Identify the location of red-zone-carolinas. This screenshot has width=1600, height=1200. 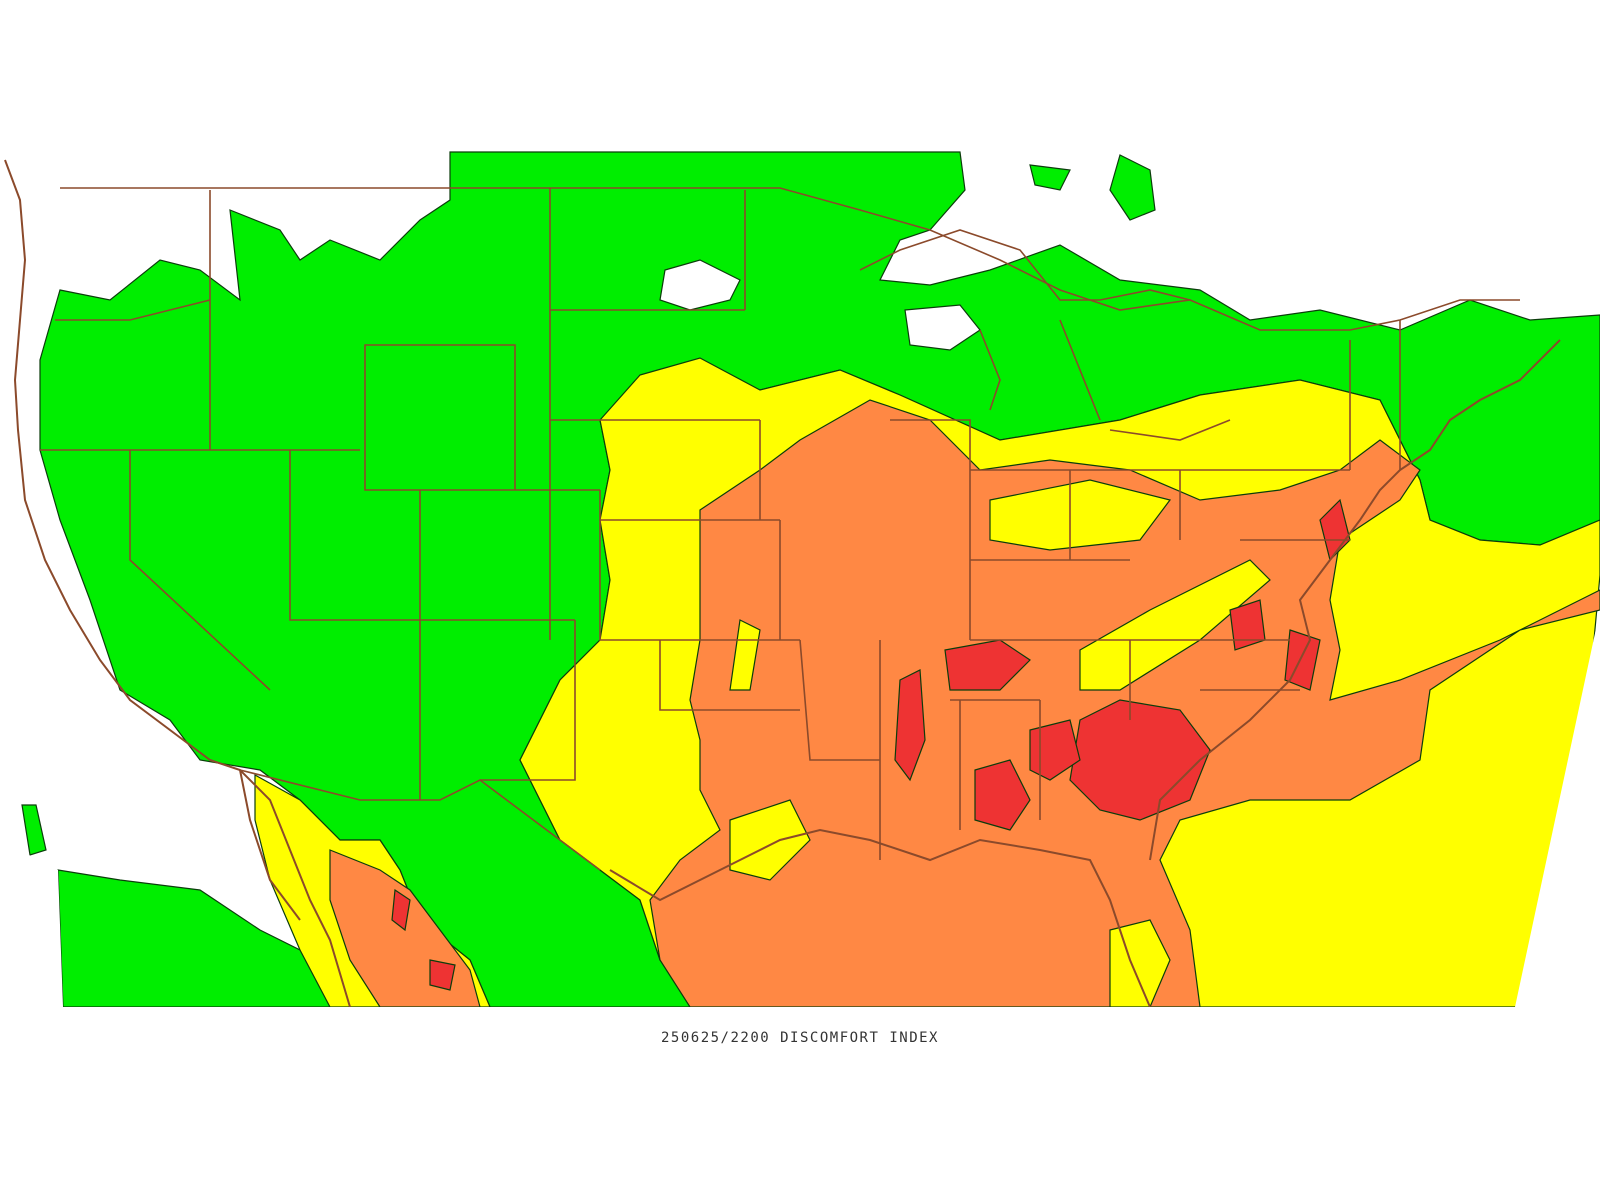
(1140, 760).